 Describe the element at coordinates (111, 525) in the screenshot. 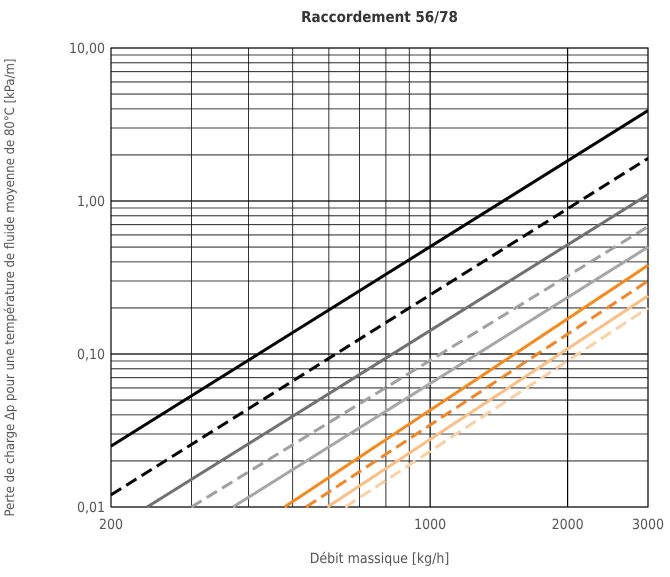

I see `x-tick-label: 200` at that location.